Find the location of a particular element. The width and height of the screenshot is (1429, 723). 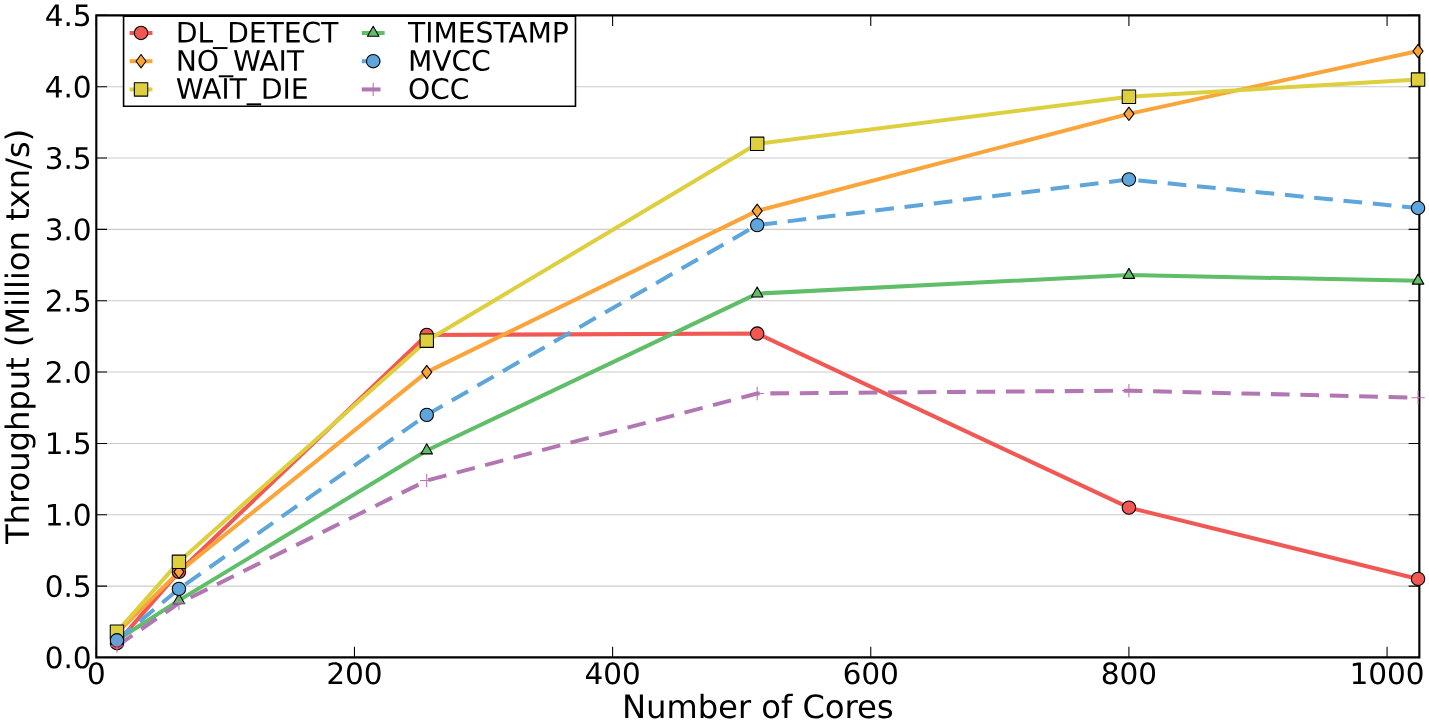

legend-label: NO_WAIT is located at coordinates (241, 63).